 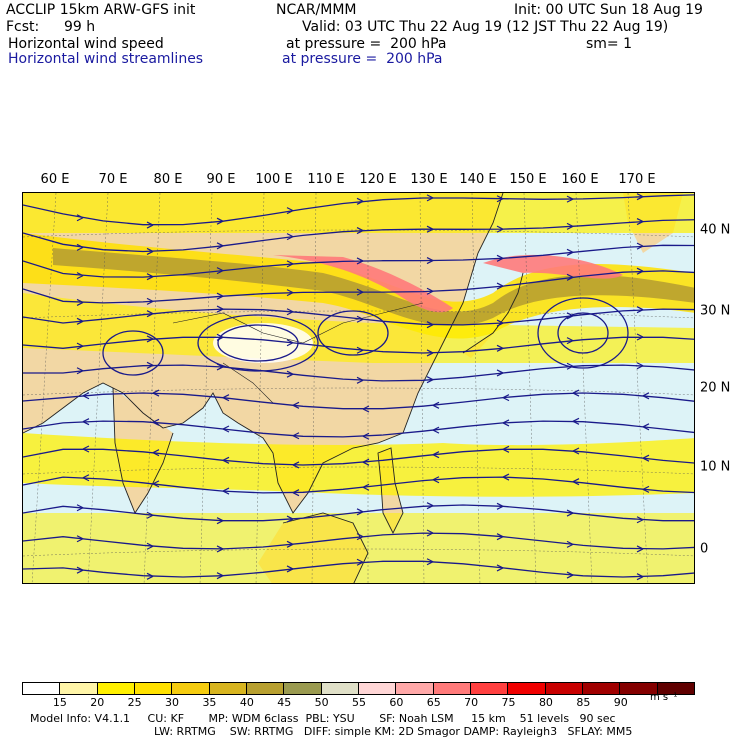 I want to click on lon-label: 140 E, so click(x=478, y=179).